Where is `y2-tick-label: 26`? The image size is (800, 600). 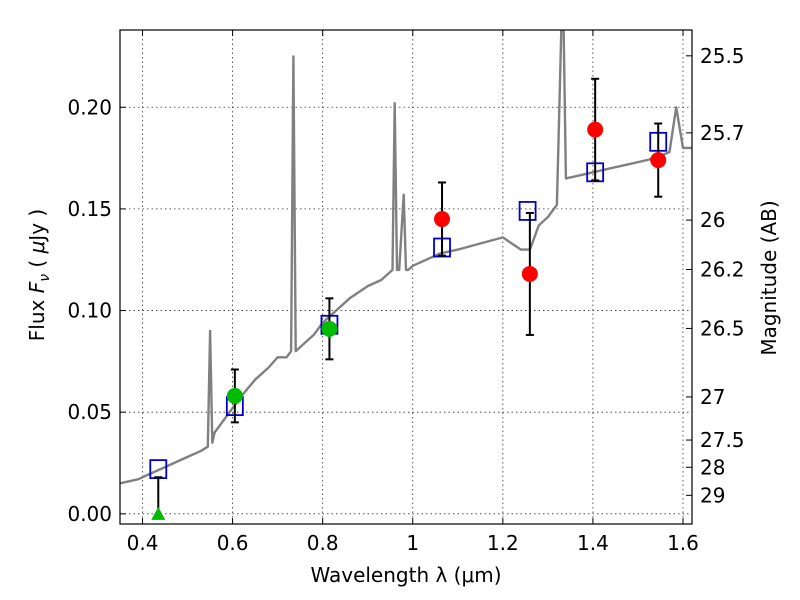 y2-tick-label: 26 is located at coordinates (712, 220).